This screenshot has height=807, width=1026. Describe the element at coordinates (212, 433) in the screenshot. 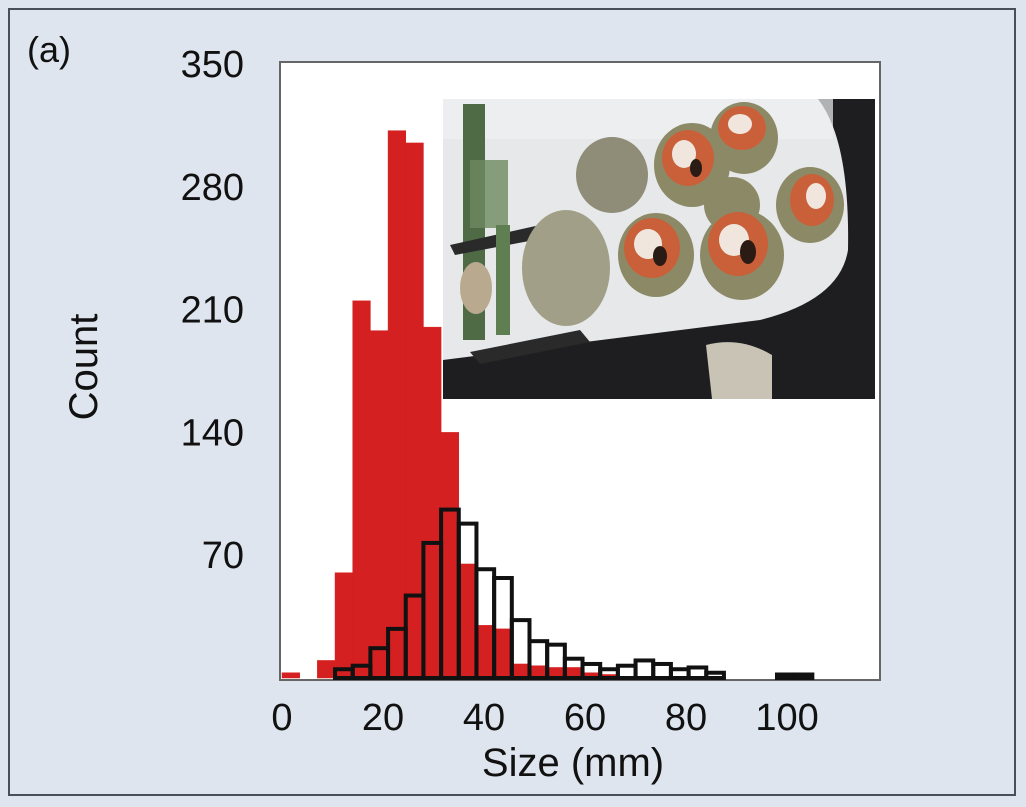

I see `y-tick-label: 140` at that location.